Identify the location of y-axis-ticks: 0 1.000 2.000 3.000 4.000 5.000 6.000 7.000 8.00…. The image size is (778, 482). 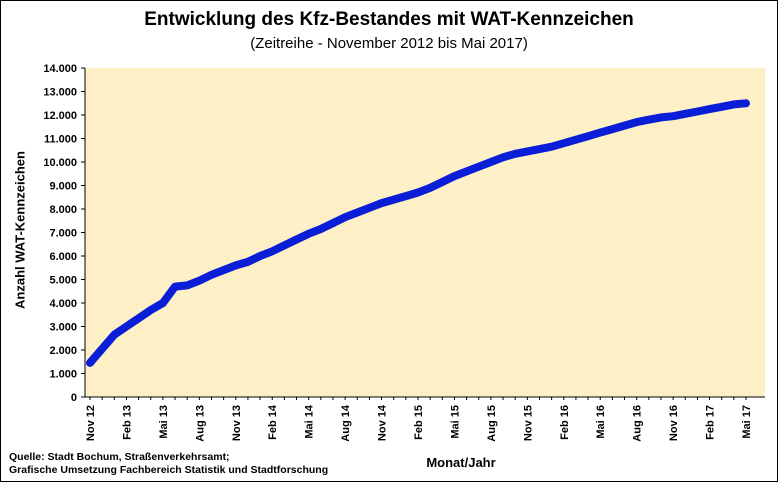
(64, 233).